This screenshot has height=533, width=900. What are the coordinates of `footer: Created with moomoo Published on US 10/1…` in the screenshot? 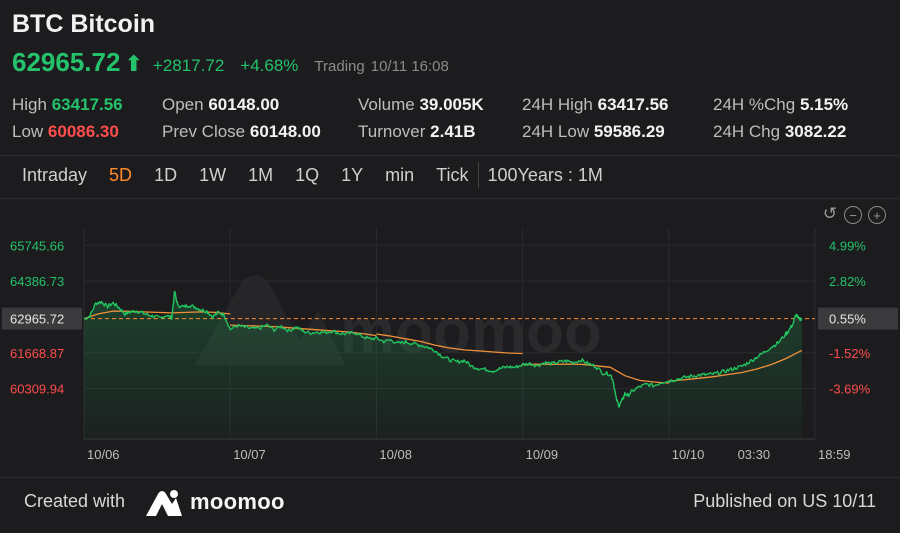 It's located at (450, 505).